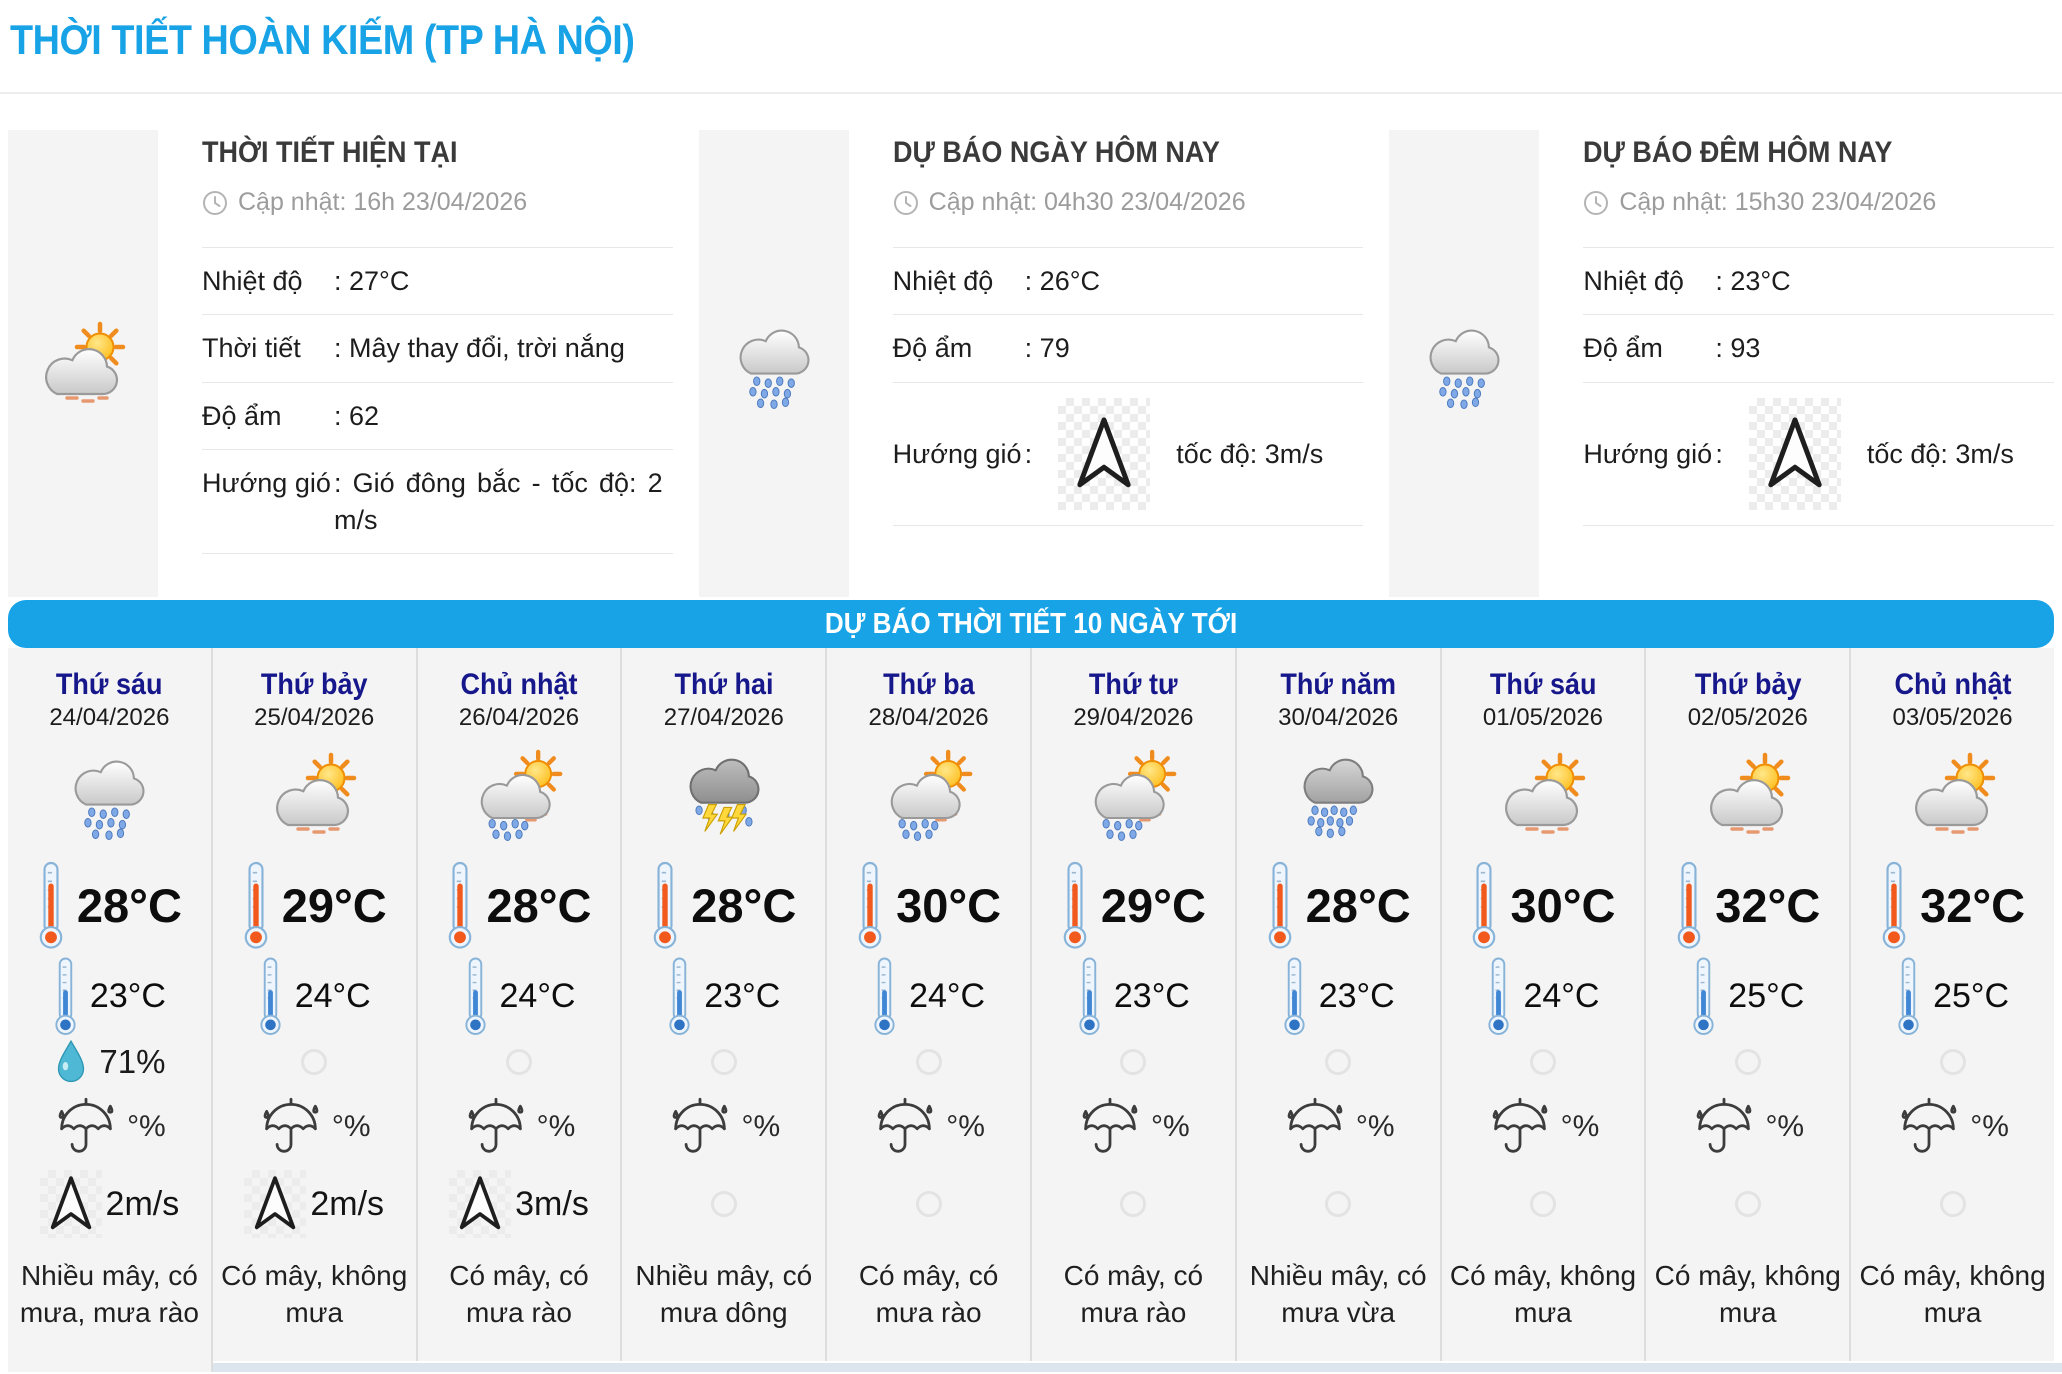  What do you see at coordinates (1563, 905) in the screenshot?
I see `max-temp-value: 30°C` at bounding box center [1563, 905].